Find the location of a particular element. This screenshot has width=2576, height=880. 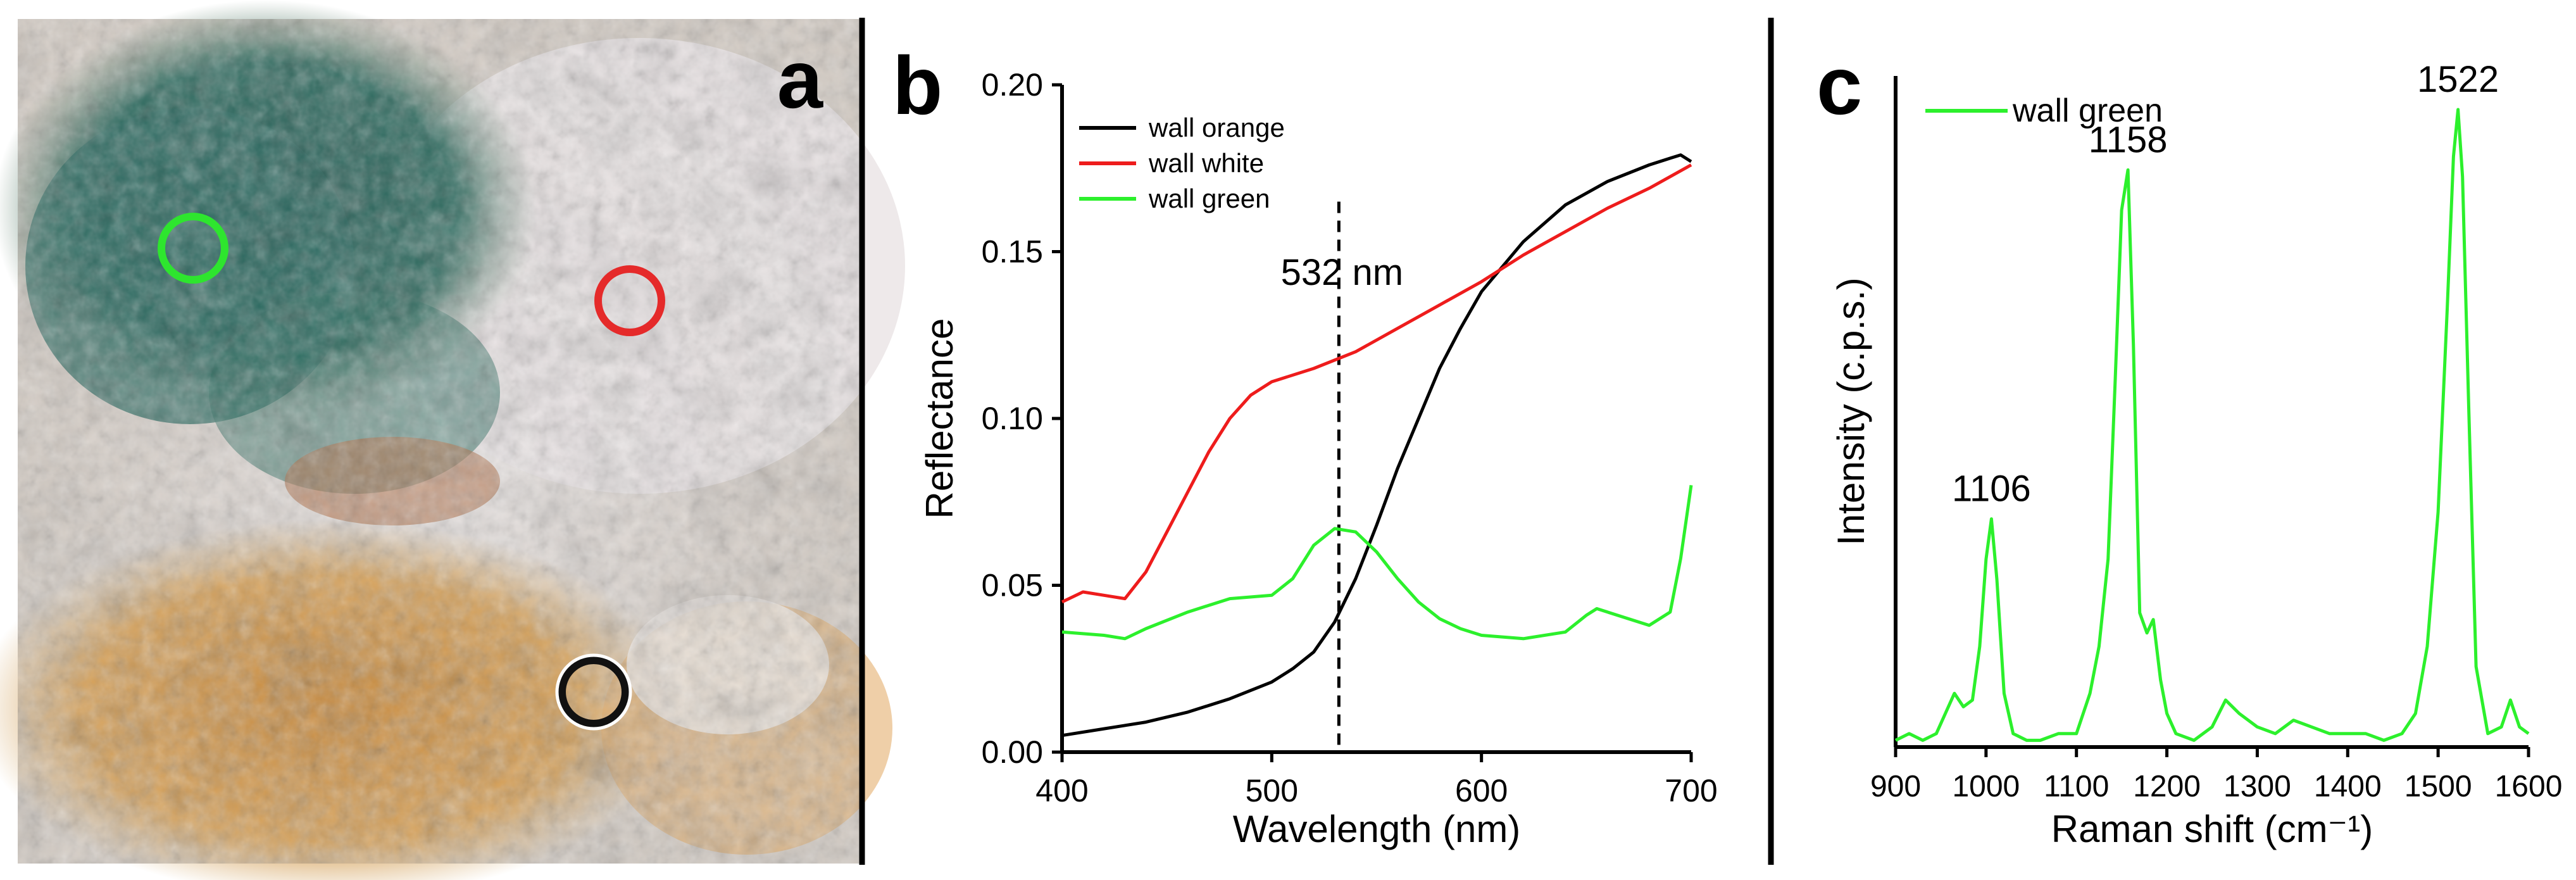

x-tick-label-c: 1000 is located at coordinates (1986, 786).